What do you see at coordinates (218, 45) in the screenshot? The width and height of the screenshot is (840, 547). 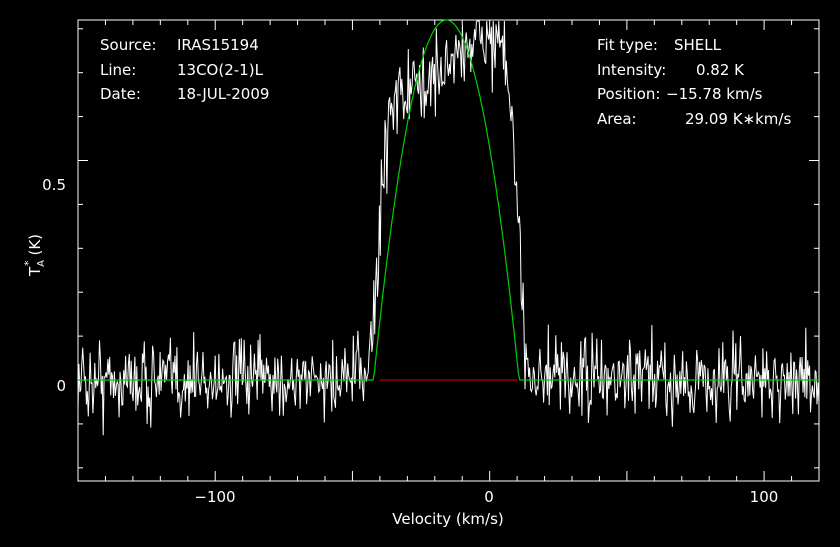 I see `source-value: IRAS15194` at bounding box center [218, 45].